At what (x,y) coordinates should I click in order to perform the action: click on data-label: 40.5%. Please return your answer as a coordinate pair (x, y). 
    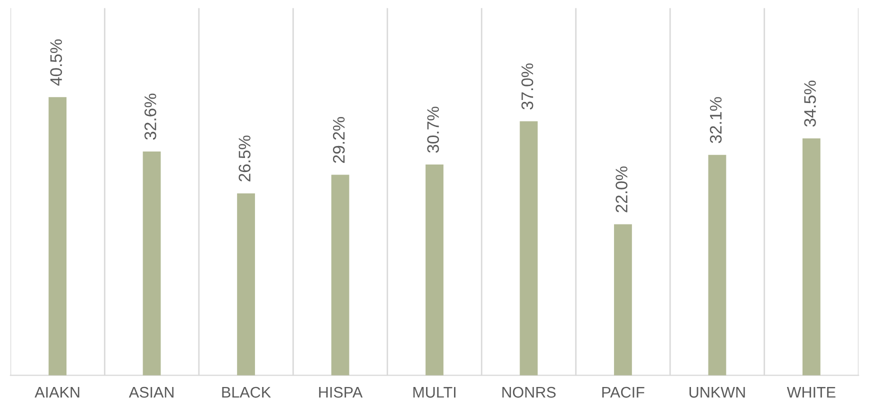
    Looking at the image, I should click on (56, 62).